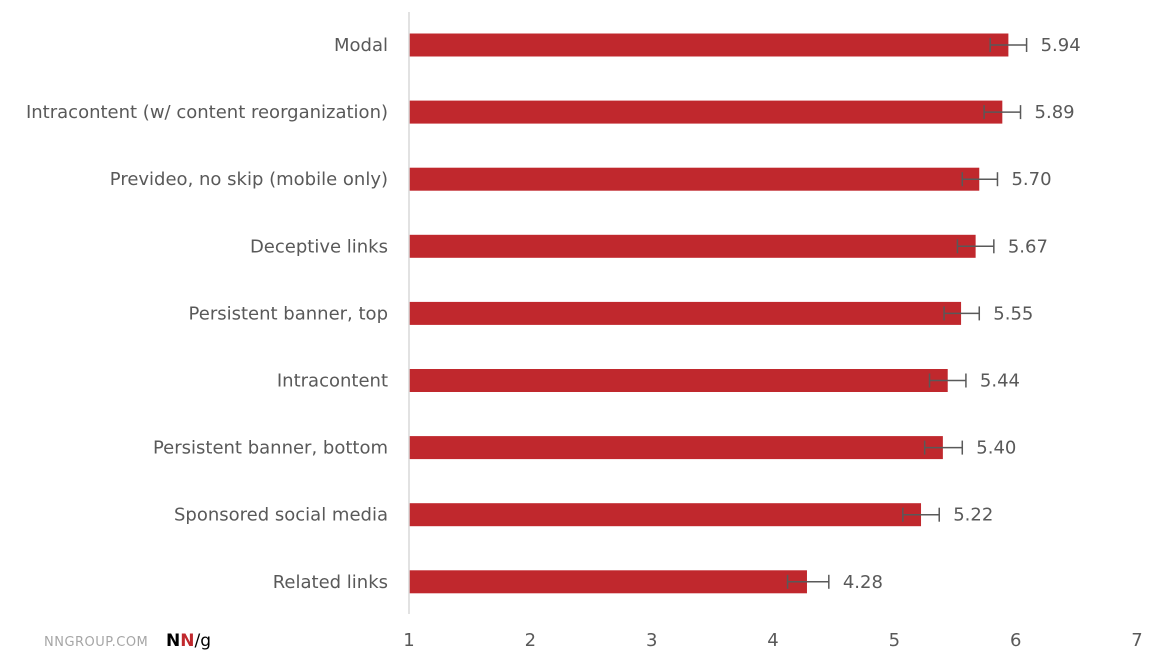 The height and width of the screenshot is (652, 1160). Describe the element at coordinates (973, 515) in the screenshot. I see `value-label: 5.22` at that location.